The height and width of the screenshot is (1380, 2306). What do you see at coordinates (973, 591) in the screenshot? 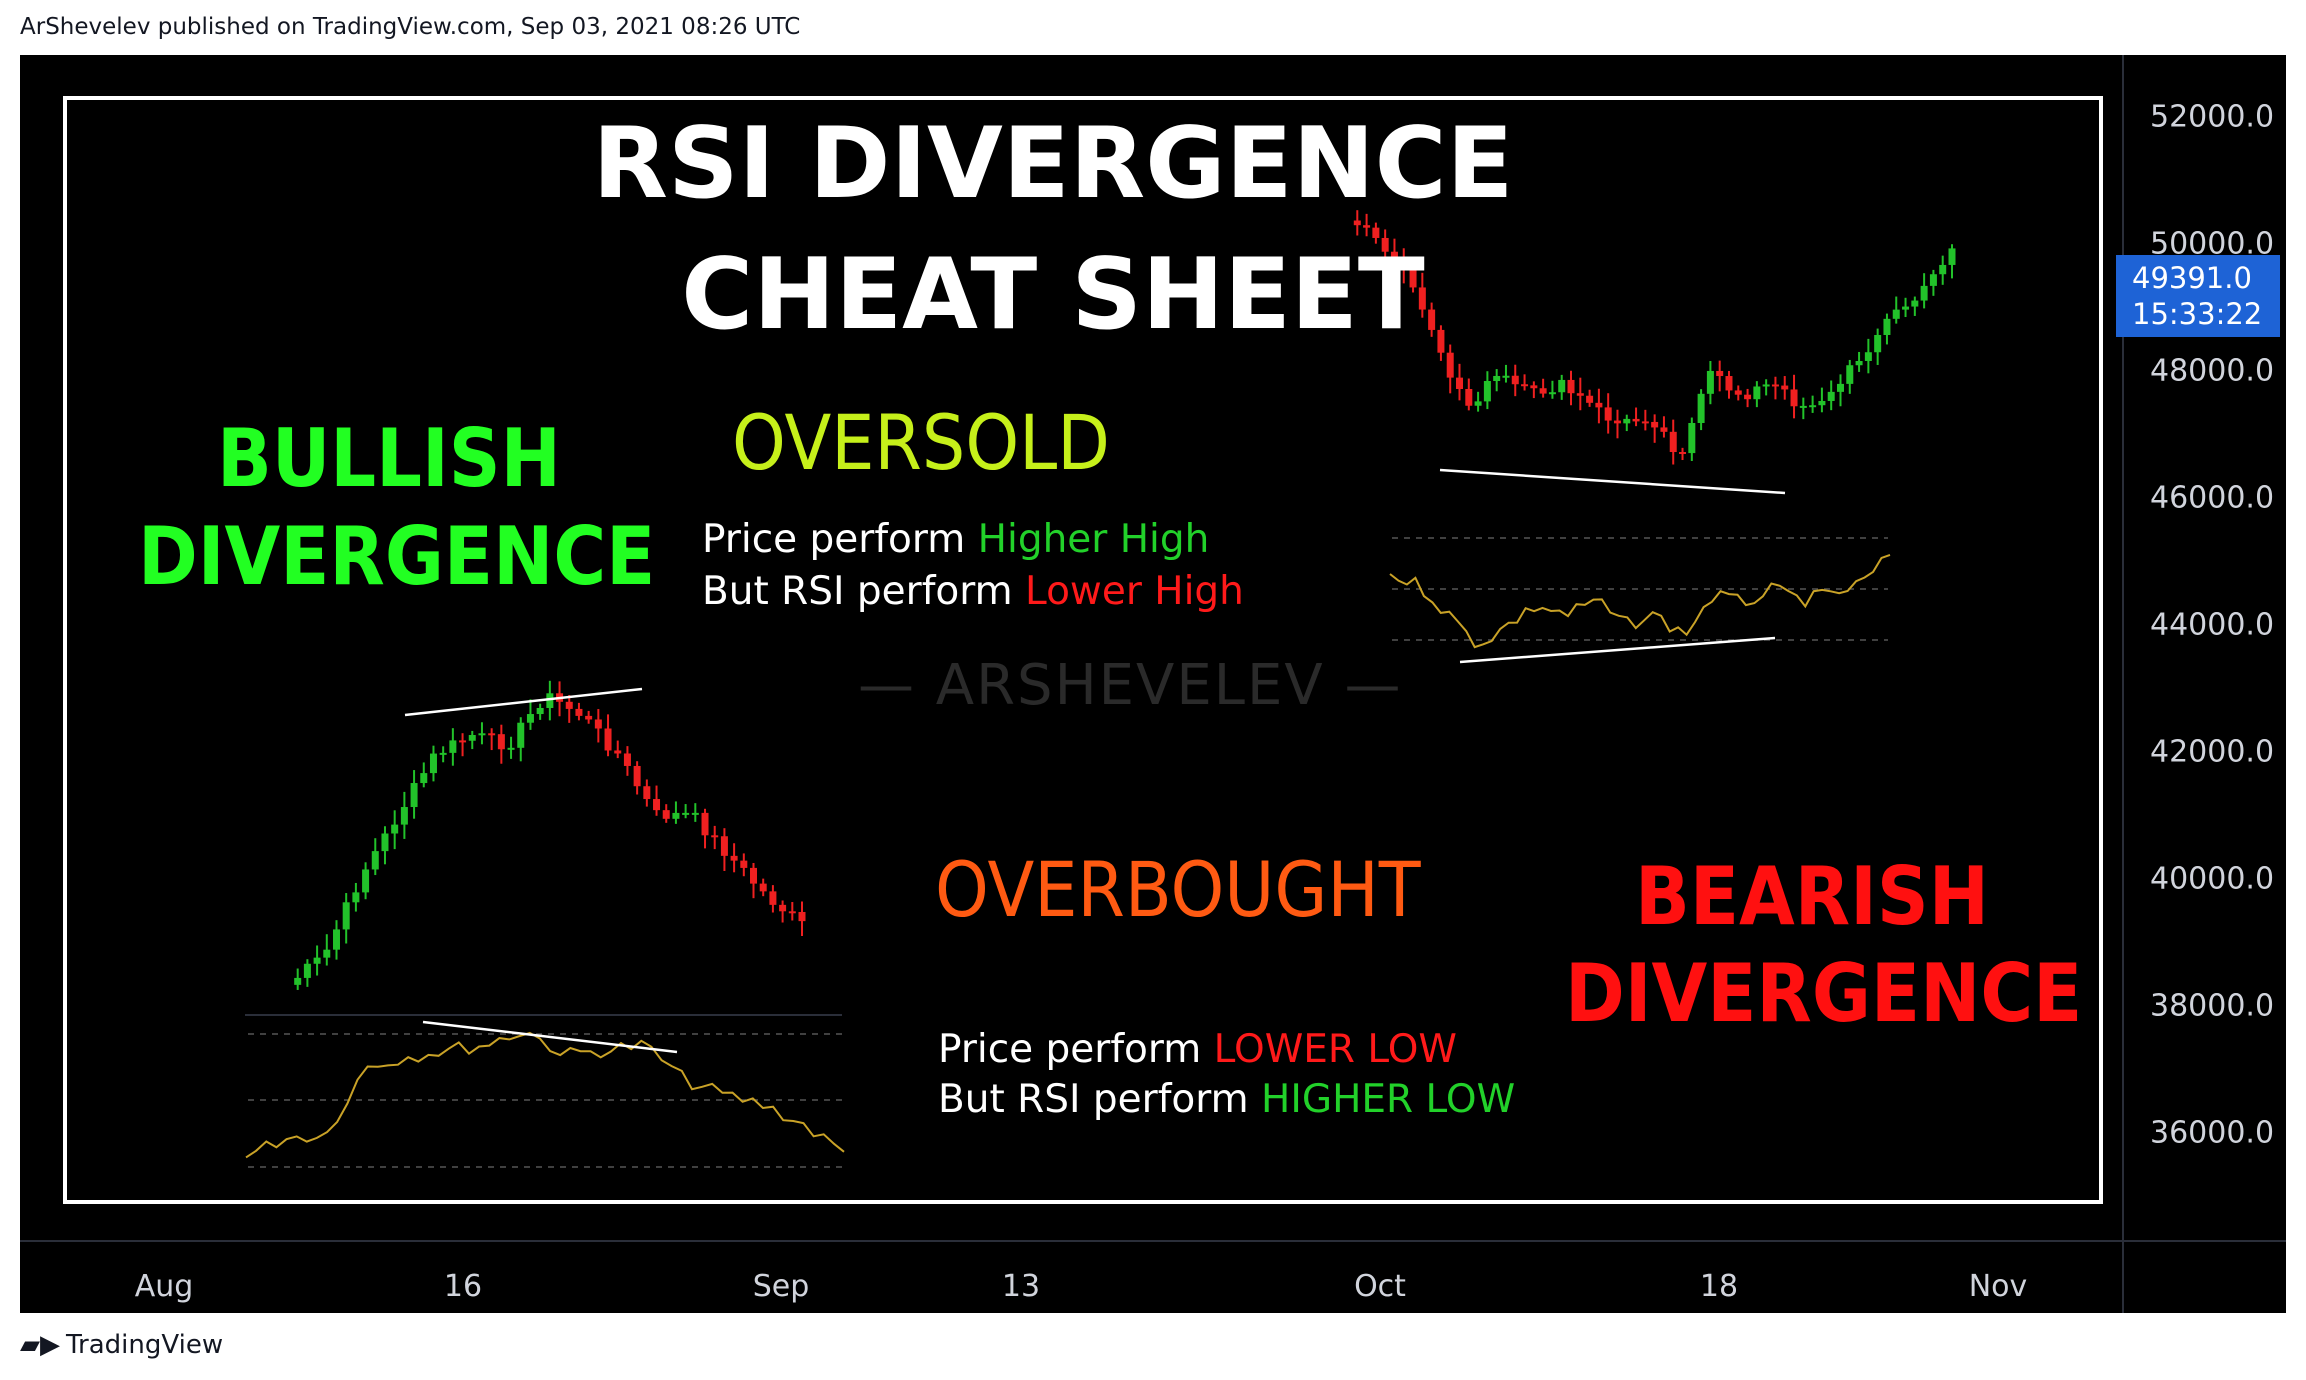
I see `top-text-line-2: But RSI perform Lower High` at bounding box center [973, 591].